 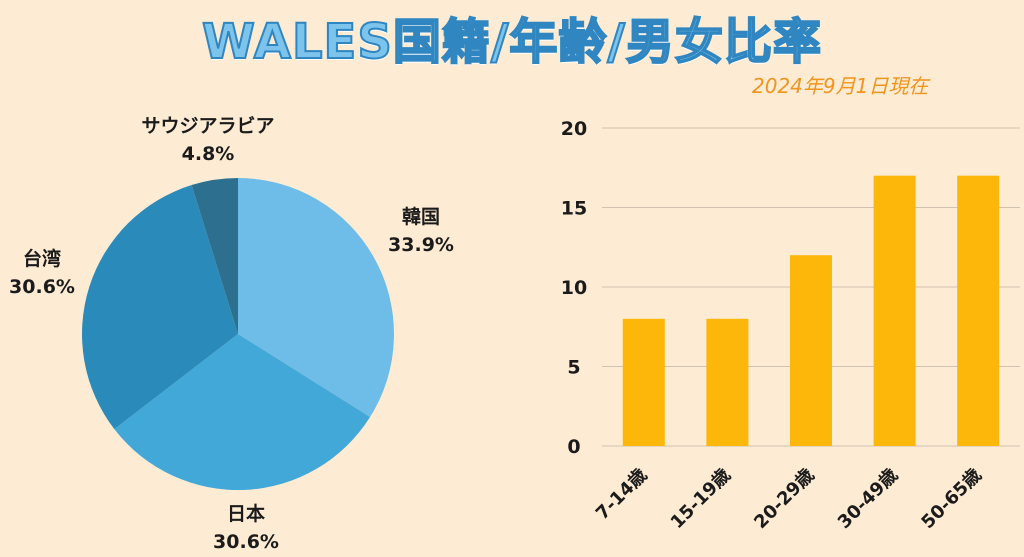 What do you see at coordinates (42, 258) in the screenshot?
I see `pie-slice-label: 台湾` at bounding box center [42, 258].